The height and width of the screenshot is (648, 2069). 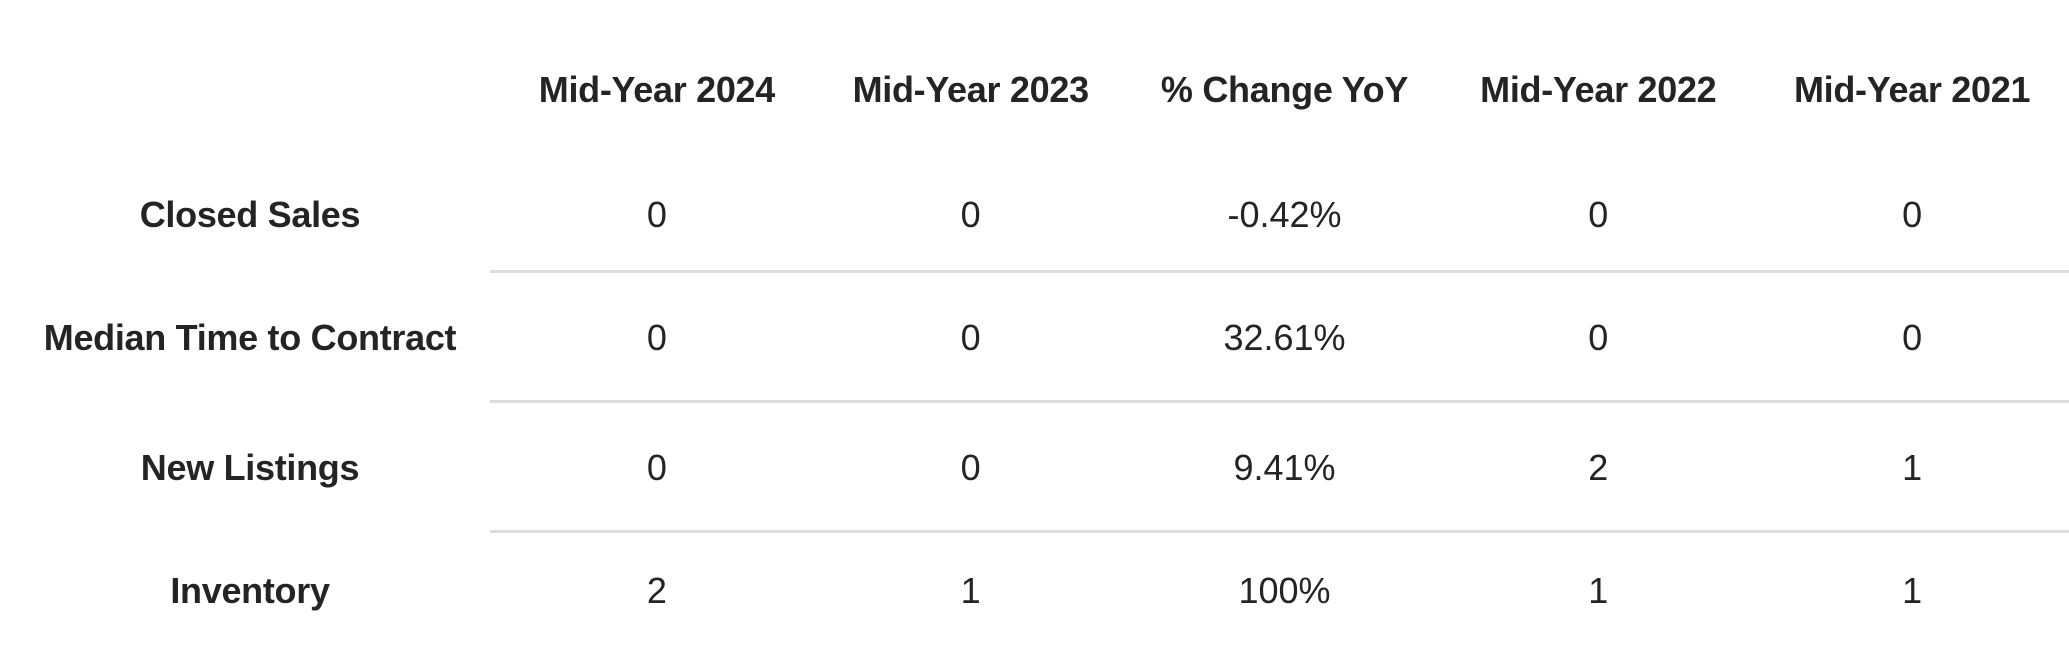 What do you see at coordinates (1284, 90) in the screenshot?
I see `column-header-pct-change-yoy: % Change YoY` at bounding box center [1284, 90].